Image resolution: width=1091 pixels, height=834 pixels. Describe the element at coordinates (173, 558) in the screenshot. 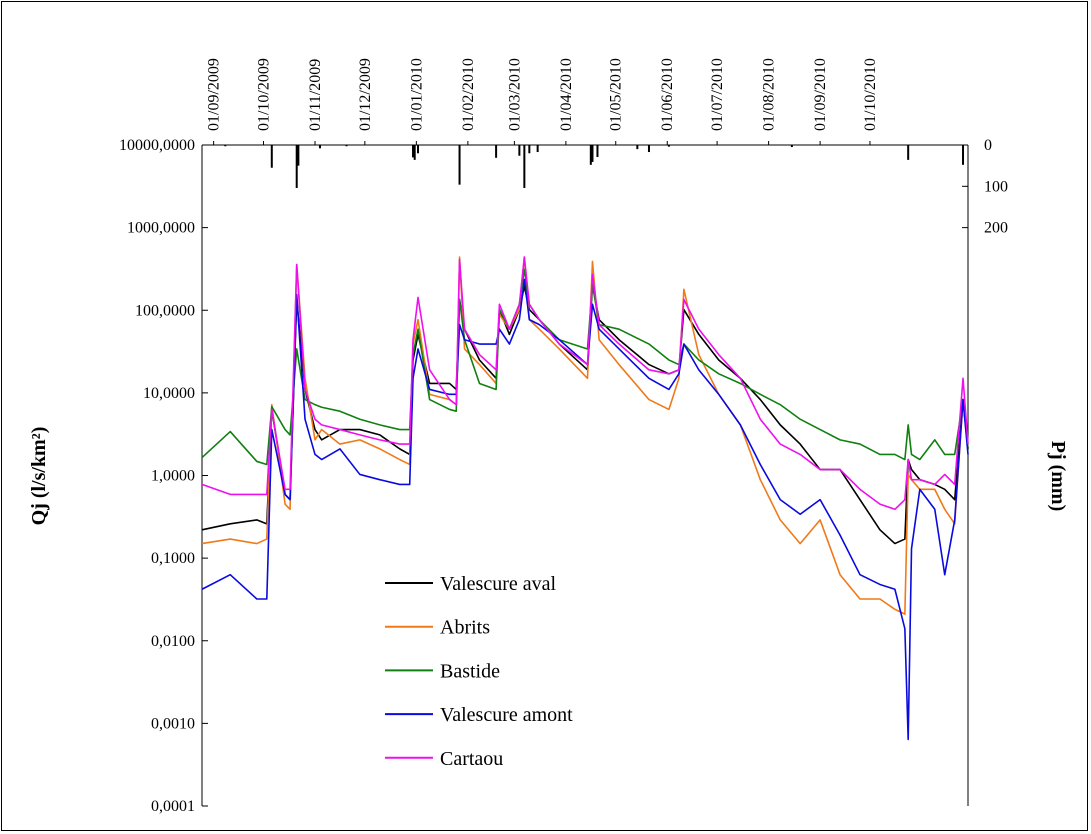

I see `y-tick-label: 0,1000` at that location.